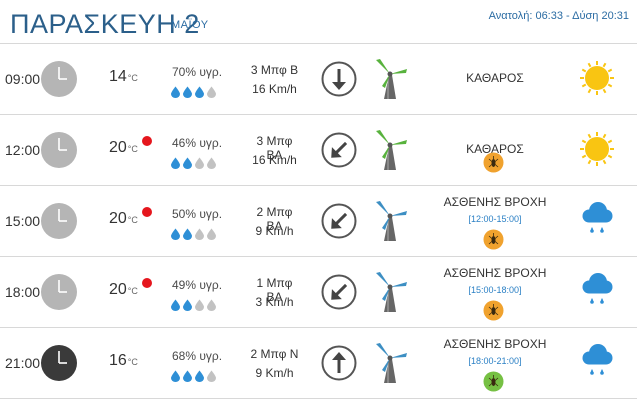 The image size is (637, 408). I want to click on mosquito-green-icon, so click(493, 381).